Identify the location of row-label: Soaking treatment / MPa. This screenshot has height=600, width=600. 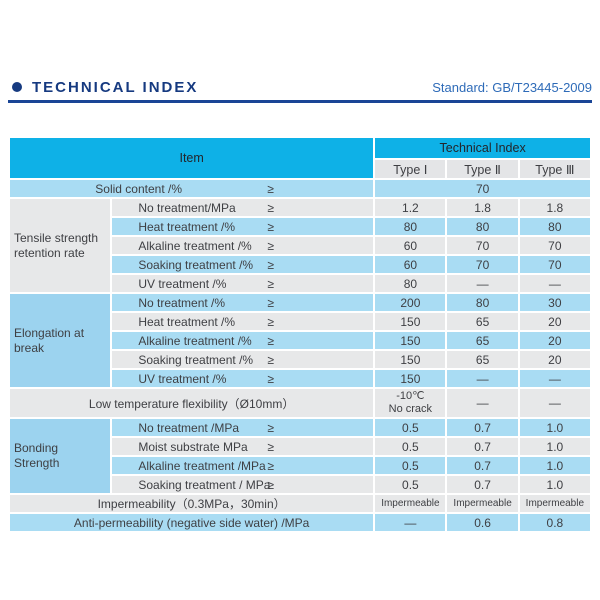
(204, 484).